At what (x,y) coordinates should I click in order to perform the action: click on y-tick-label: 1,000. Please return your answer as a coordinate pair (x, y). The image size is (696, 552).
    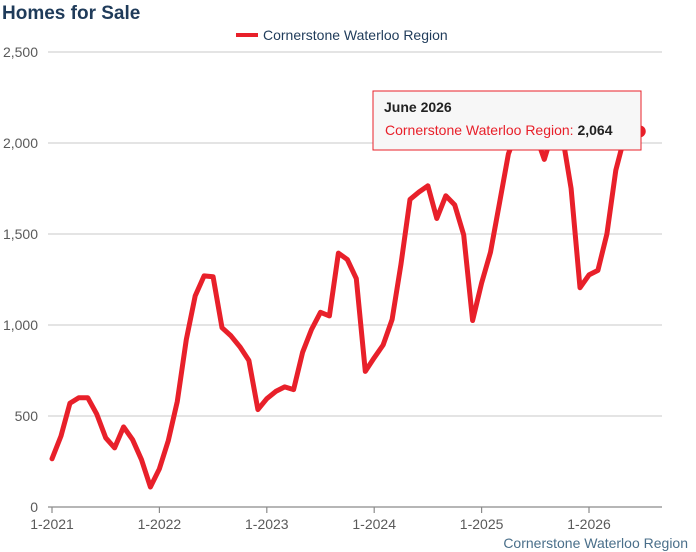
    Looking at the image, I should click on (20, 325).